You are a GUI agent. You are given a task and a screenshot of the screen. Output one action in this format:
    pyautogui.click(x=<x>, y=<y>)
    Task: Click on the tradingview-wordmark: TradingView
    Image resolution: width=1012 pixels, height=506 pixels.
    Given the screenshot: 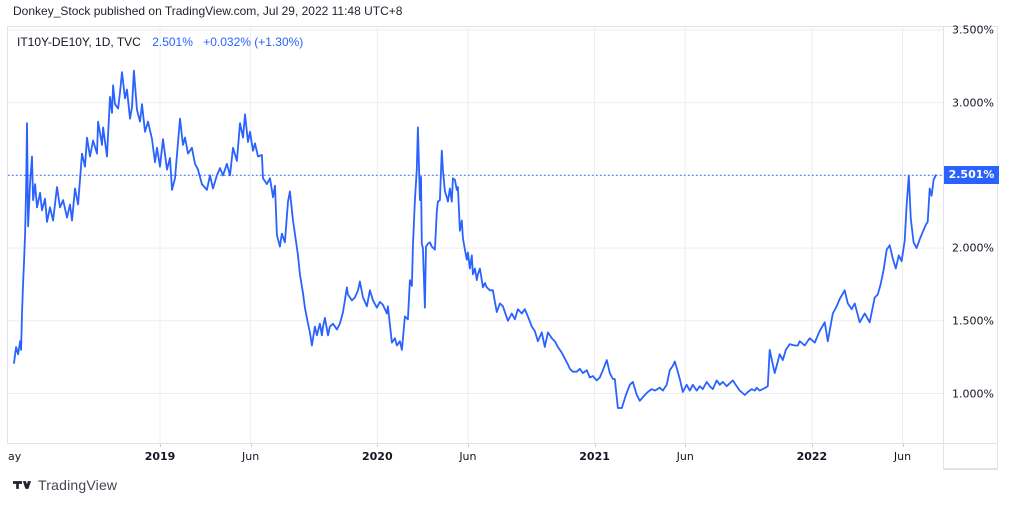 What is the action you would take?
    pyautogui.click(x=78, y=485)
    